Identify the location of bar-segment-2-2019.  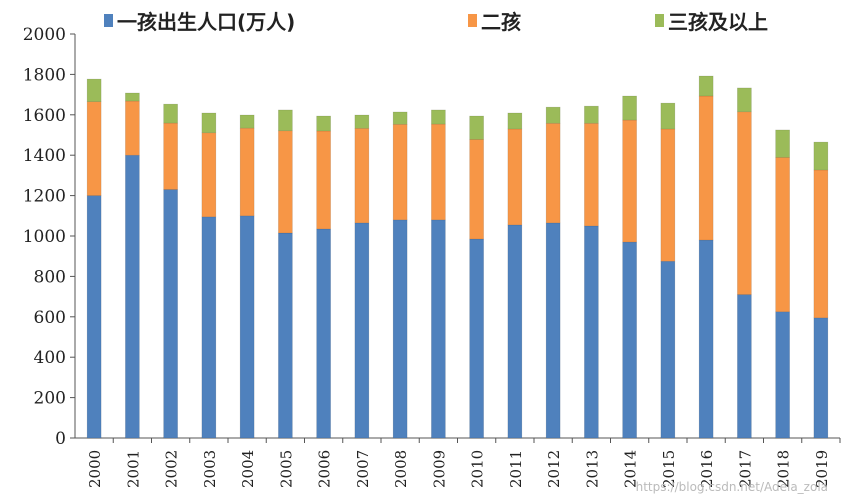
(821, 244).